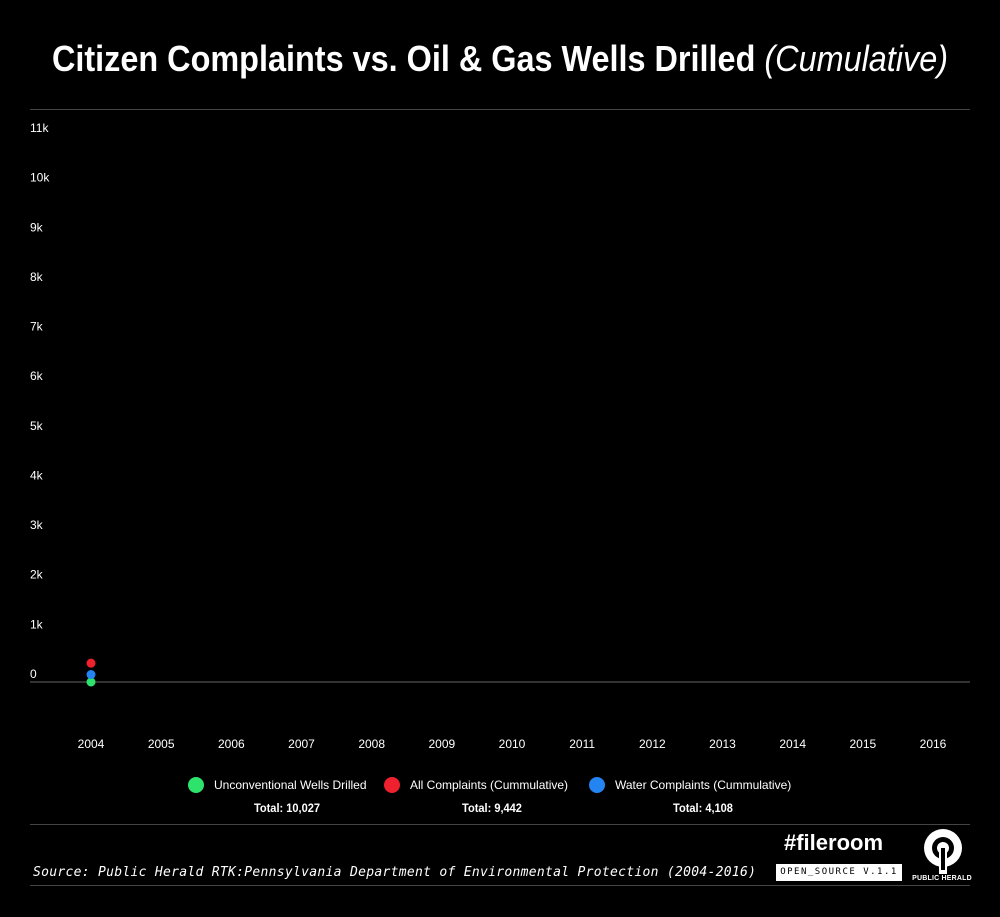 The height and width of the screenshot is (917, 1000). I want to click on y-tick-label: 9k, so click(37, 227).